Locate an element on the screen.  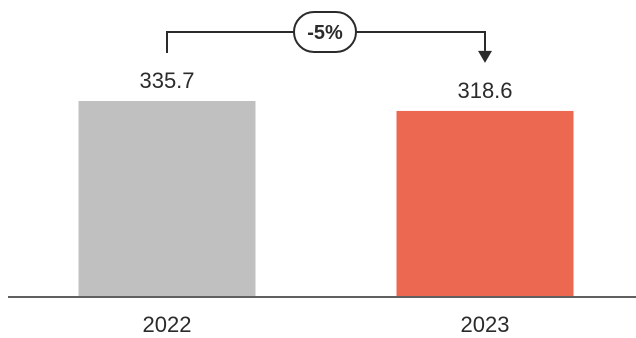
arrow-down-icon is located at coordinates (485, 56).